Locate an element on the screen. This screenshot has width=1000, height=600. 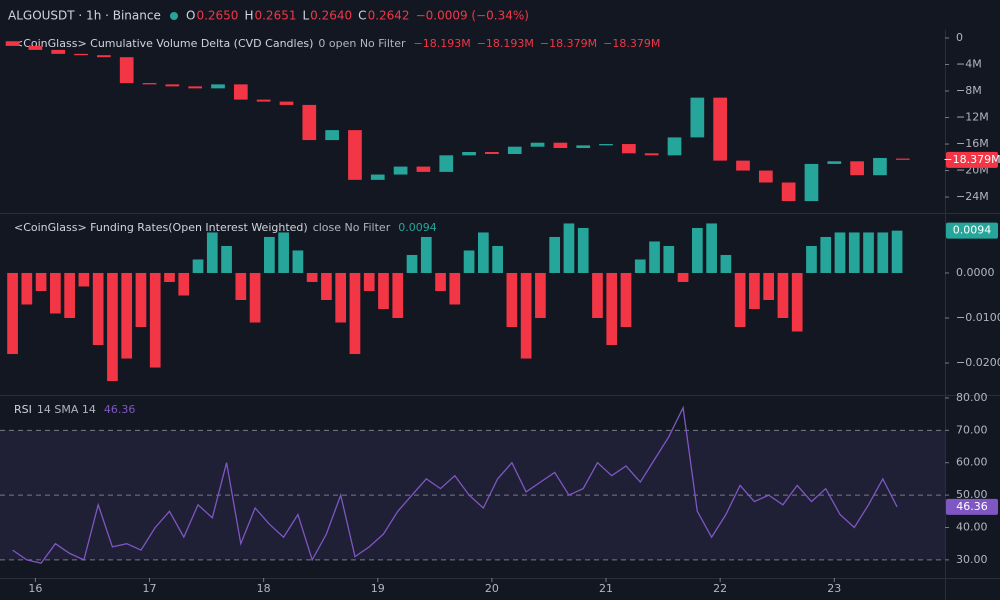
x-tick-label: 18 is located at coordinates (264, 588).